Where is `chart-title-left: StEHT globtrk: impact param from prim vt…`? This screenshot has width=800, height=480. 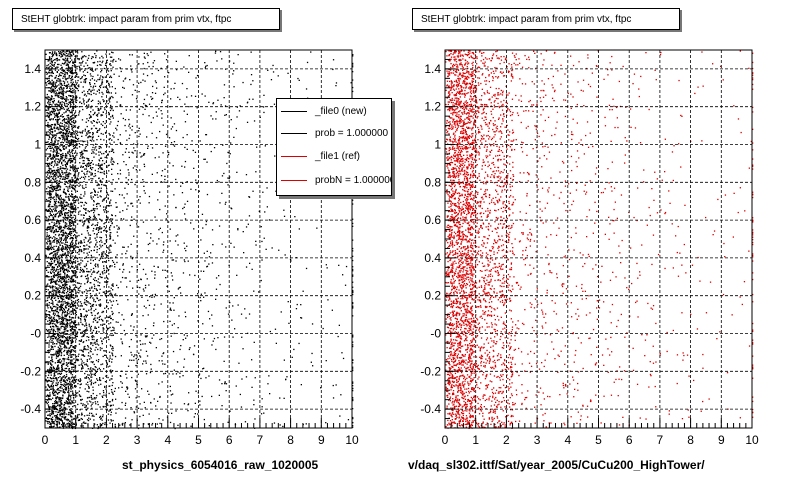
chart-title-left: StEHT globtrk: impact param from prim vt… is located at coordinates (146, 19).